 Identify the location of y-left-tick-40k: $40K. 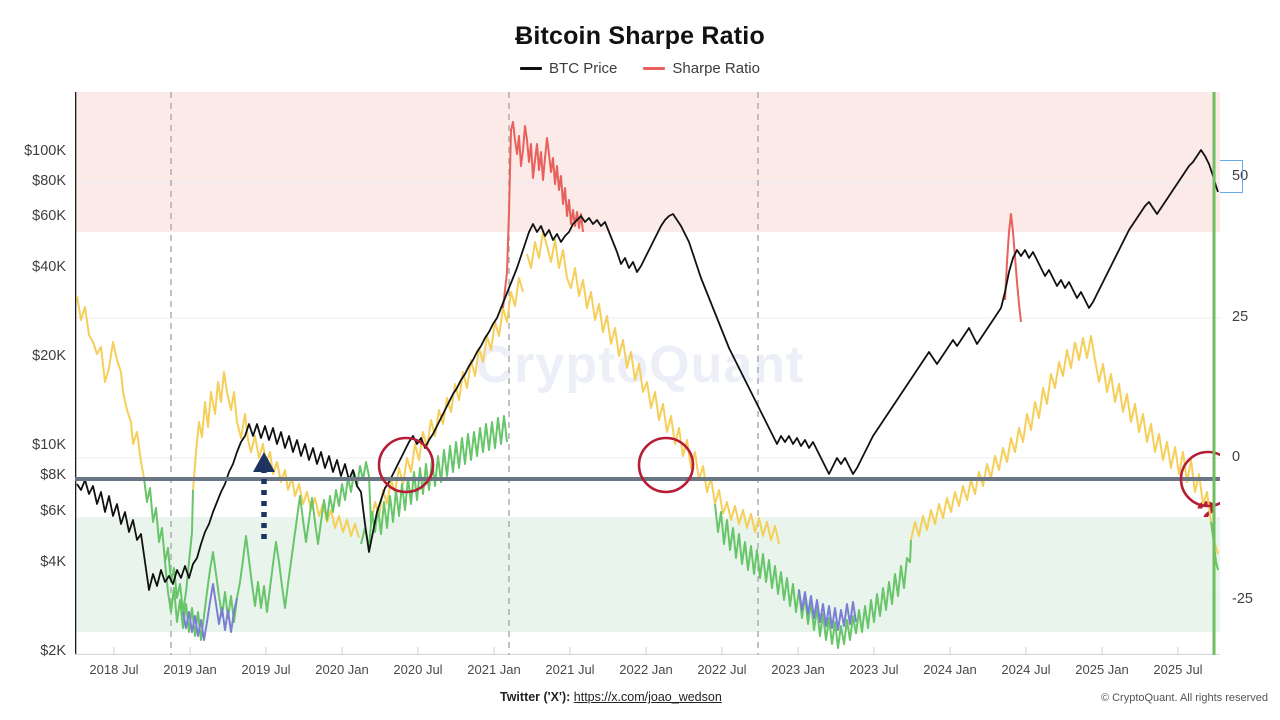
(49, 267).